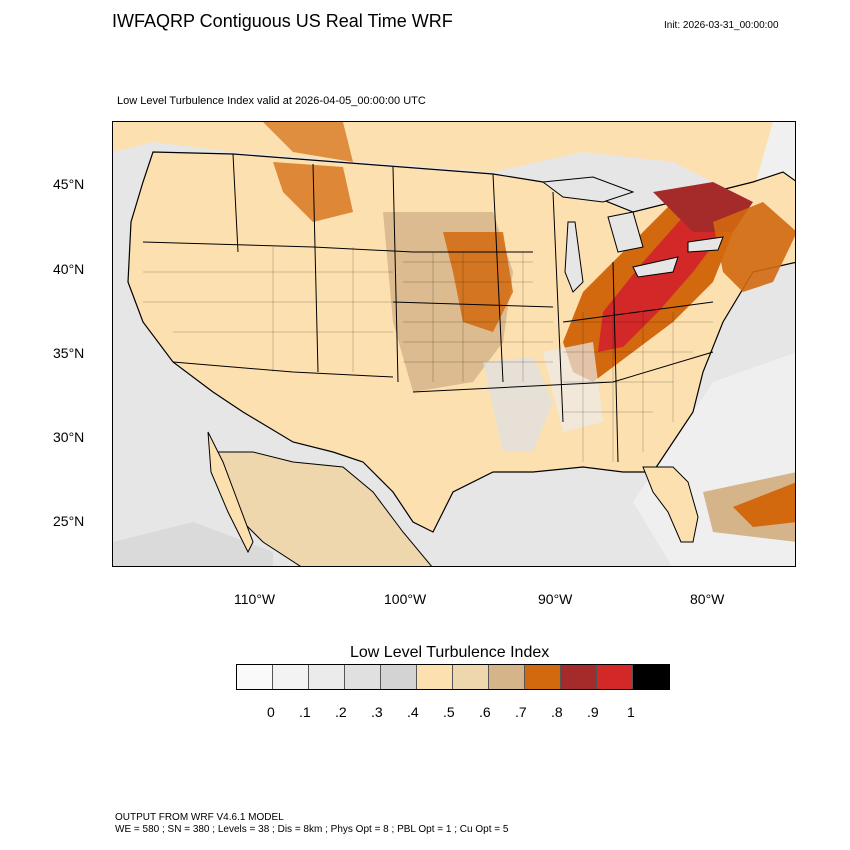 This screenshot has width=850, height=850. I want to click on footer-model-line: OUTPUT FROM WRF V4.6.1 MODEL, so click(199, 817).